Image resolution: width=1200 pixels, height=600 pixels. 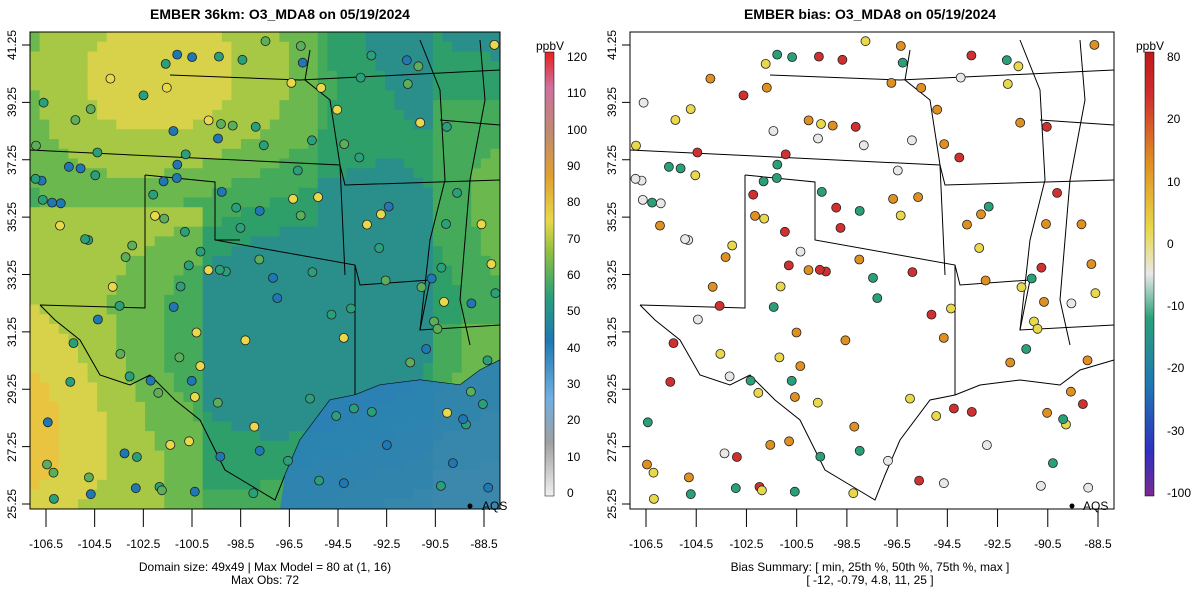 What do you see at coordinates (746, 544) in the screenshot?
I see `x-tick-label: -102.5` at bounding box center [746, 544].